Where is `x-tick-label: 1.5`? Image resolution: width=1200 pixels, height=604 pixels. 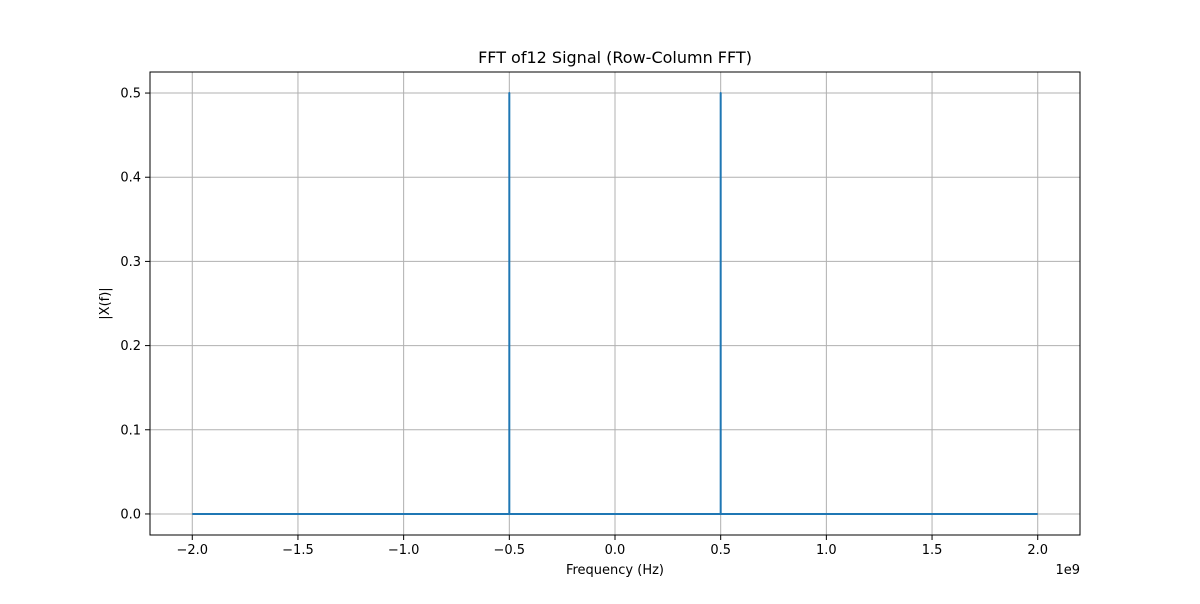
x-tick-label: 1.5 is located at coordinates (932, 550).